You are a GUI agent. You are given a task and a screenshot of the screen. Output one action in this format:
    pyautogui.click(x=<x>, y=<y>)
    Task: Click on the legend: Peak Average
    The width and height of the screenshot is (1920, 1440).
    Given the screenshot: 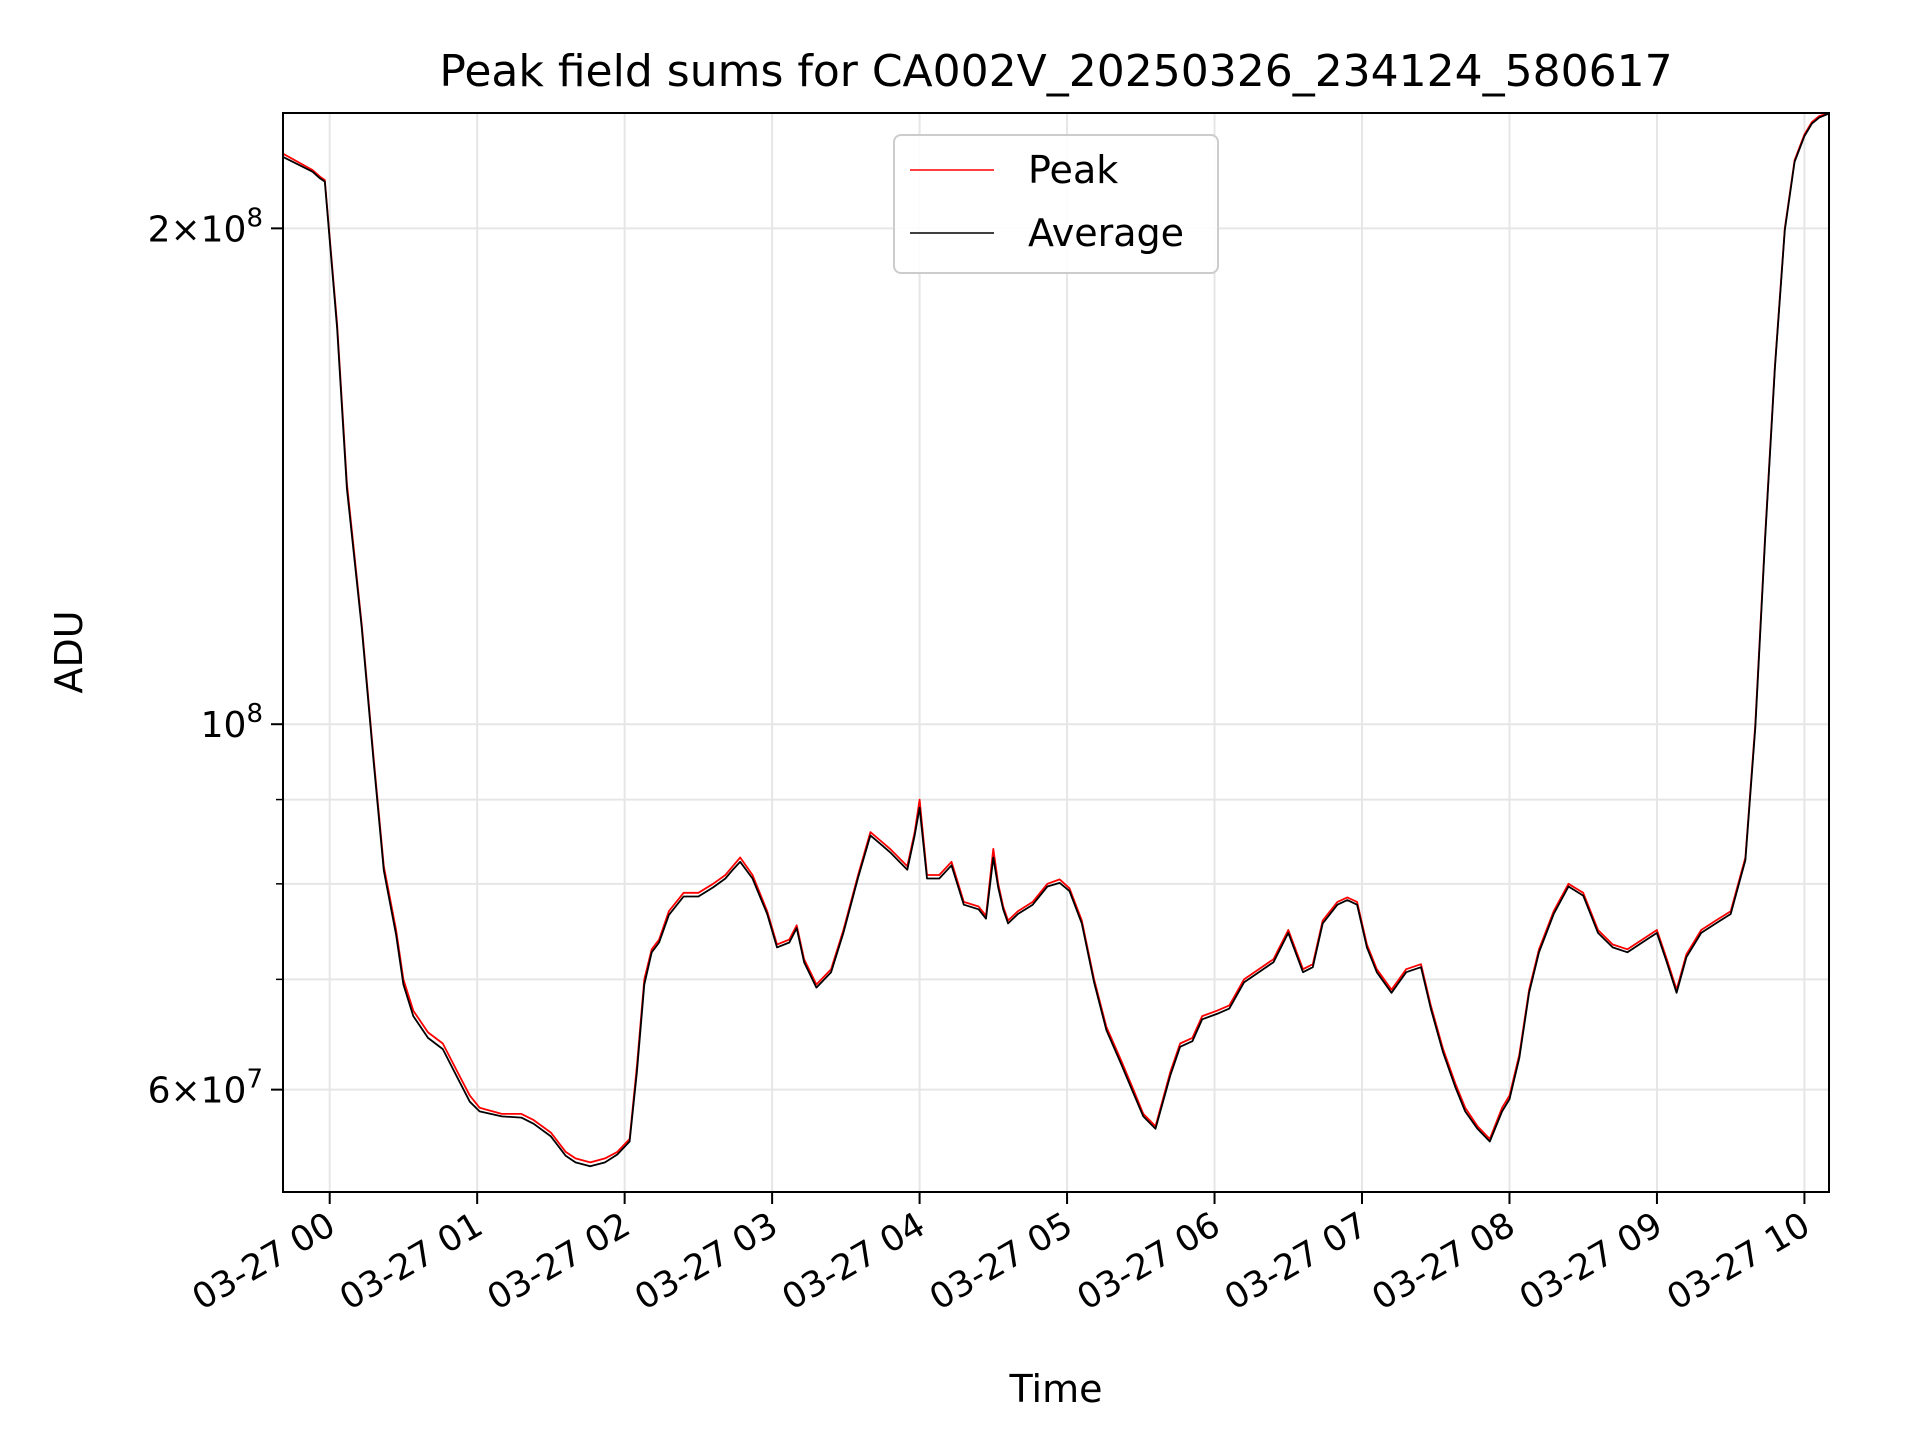 What is the action you would take?
    pyautogui.click(x=1056, y=204)
    